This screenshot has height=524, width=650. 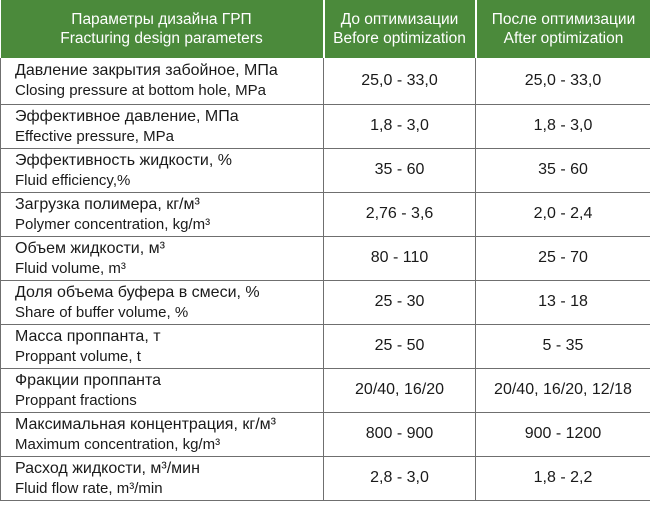 I want to click on header-after: После оптимизации After optimization, so click(x=562, y=29).